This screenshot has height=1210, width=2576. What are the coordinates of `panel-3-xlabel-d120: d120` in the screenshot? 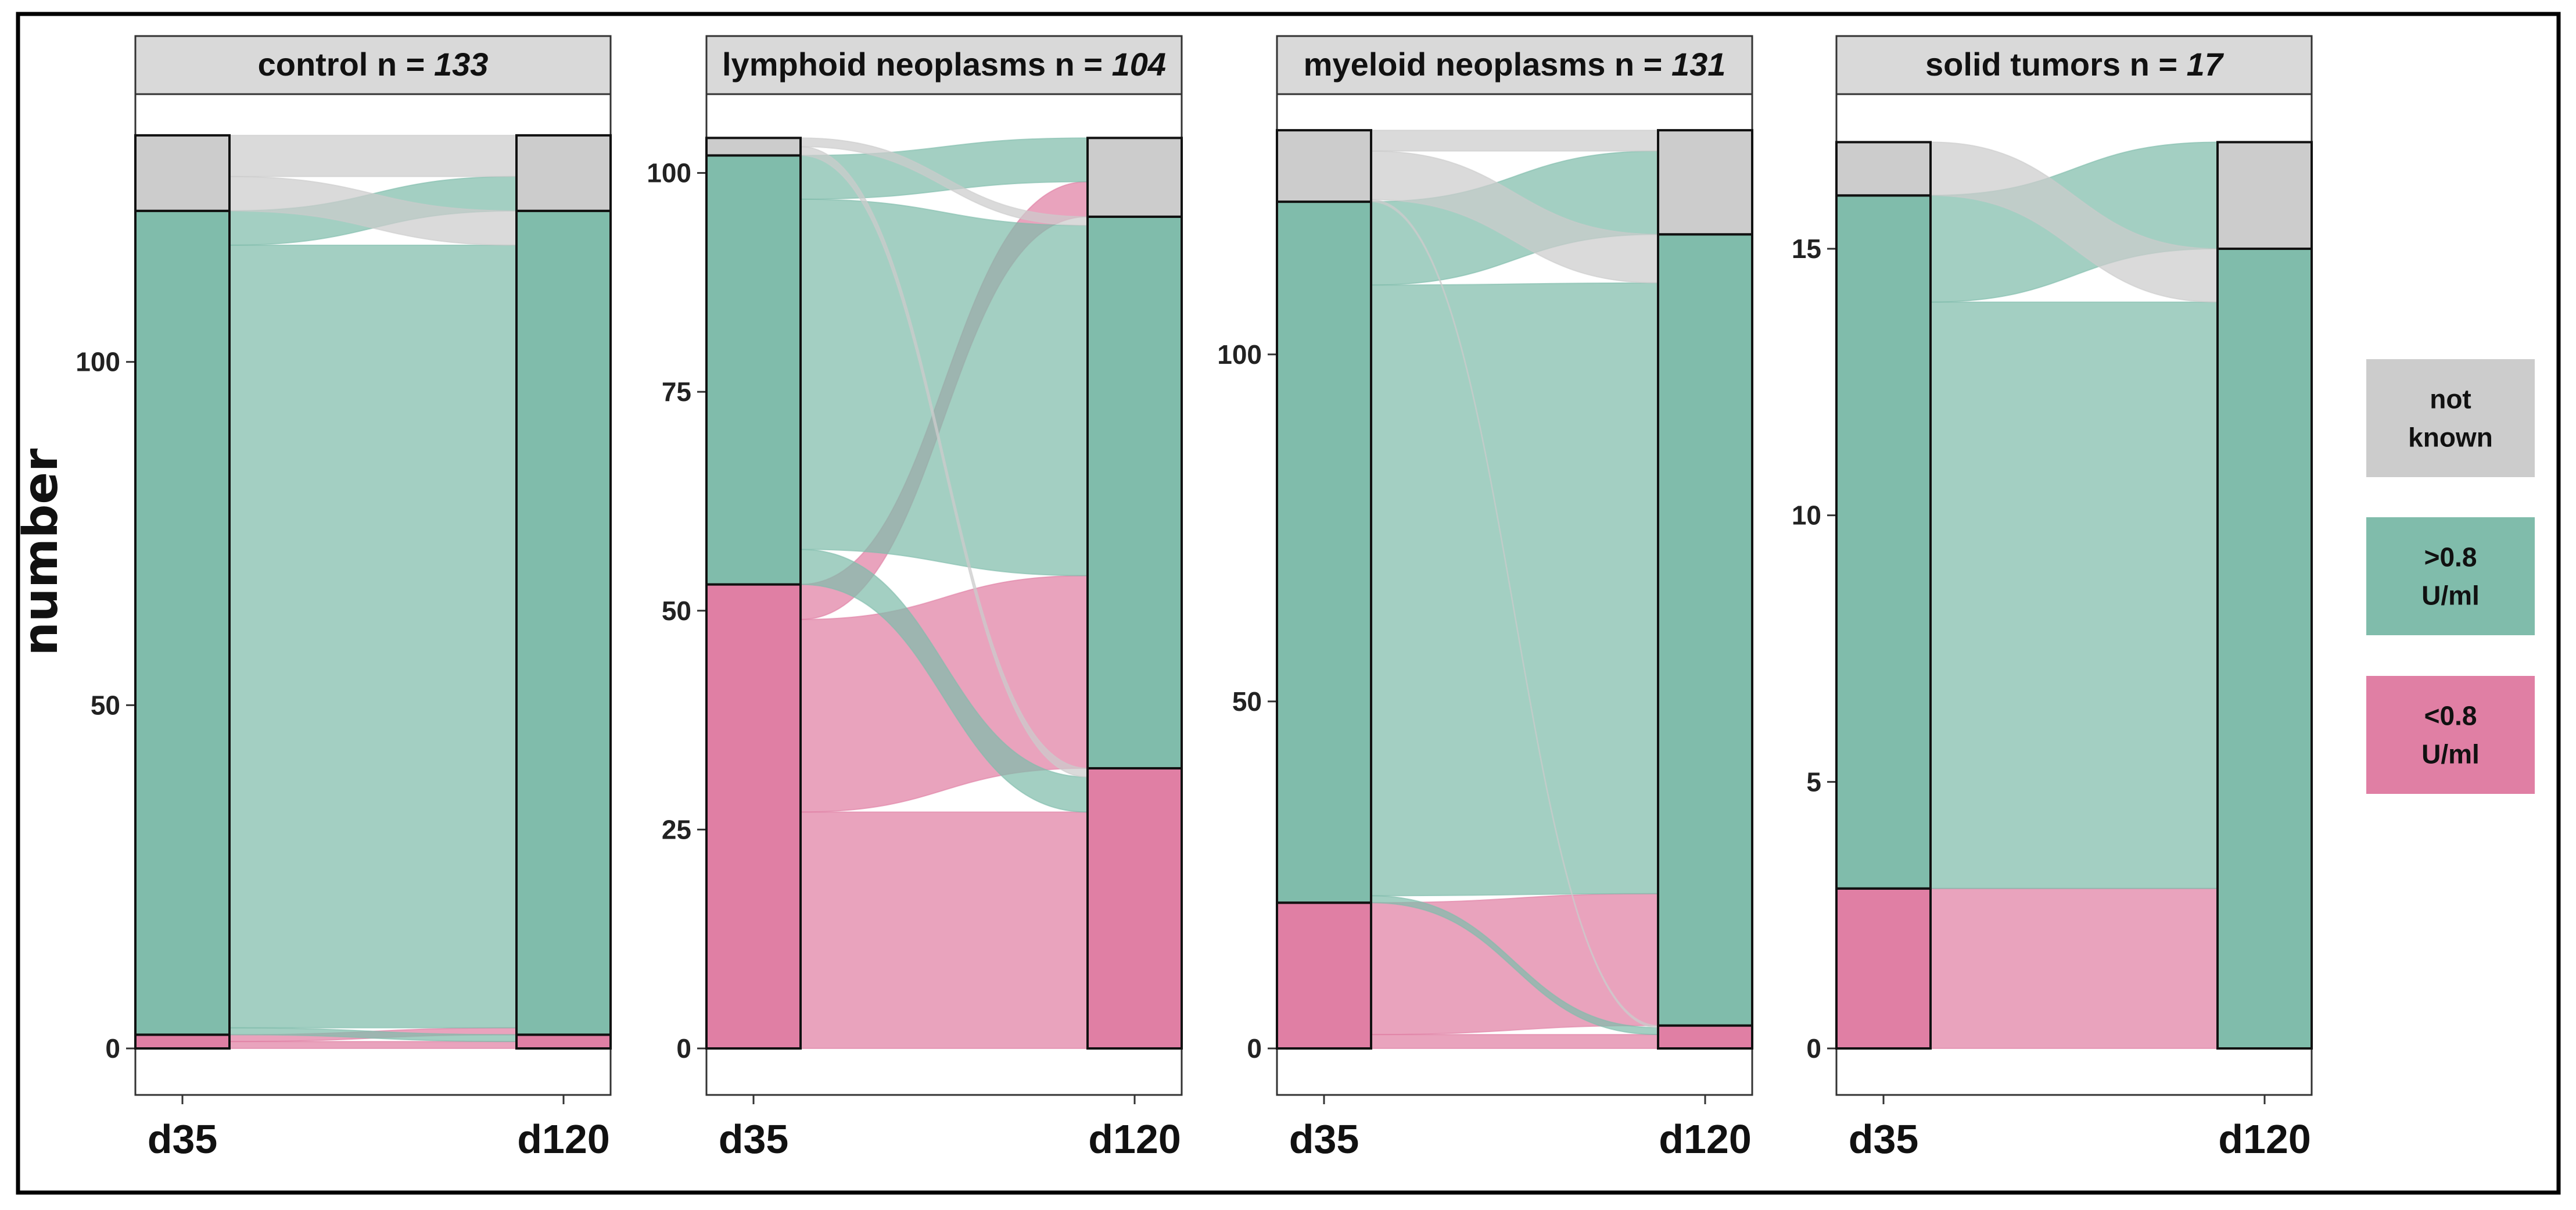 It's located at (1705, 1139).